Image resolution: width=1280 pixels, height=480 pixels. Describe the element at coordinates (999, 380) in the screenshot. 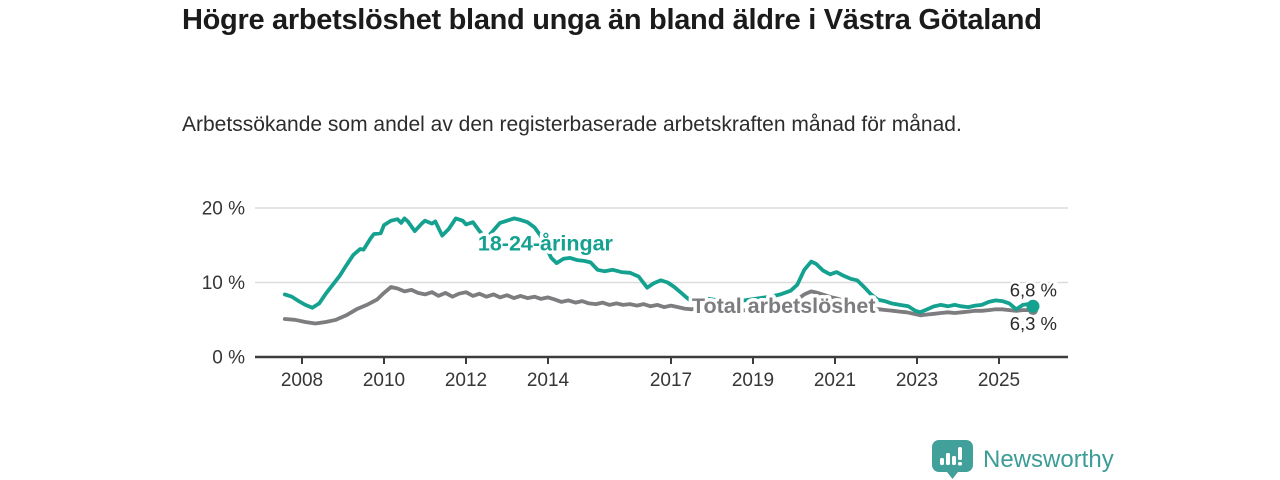

I see `x-axis-label: 2025` at that location.